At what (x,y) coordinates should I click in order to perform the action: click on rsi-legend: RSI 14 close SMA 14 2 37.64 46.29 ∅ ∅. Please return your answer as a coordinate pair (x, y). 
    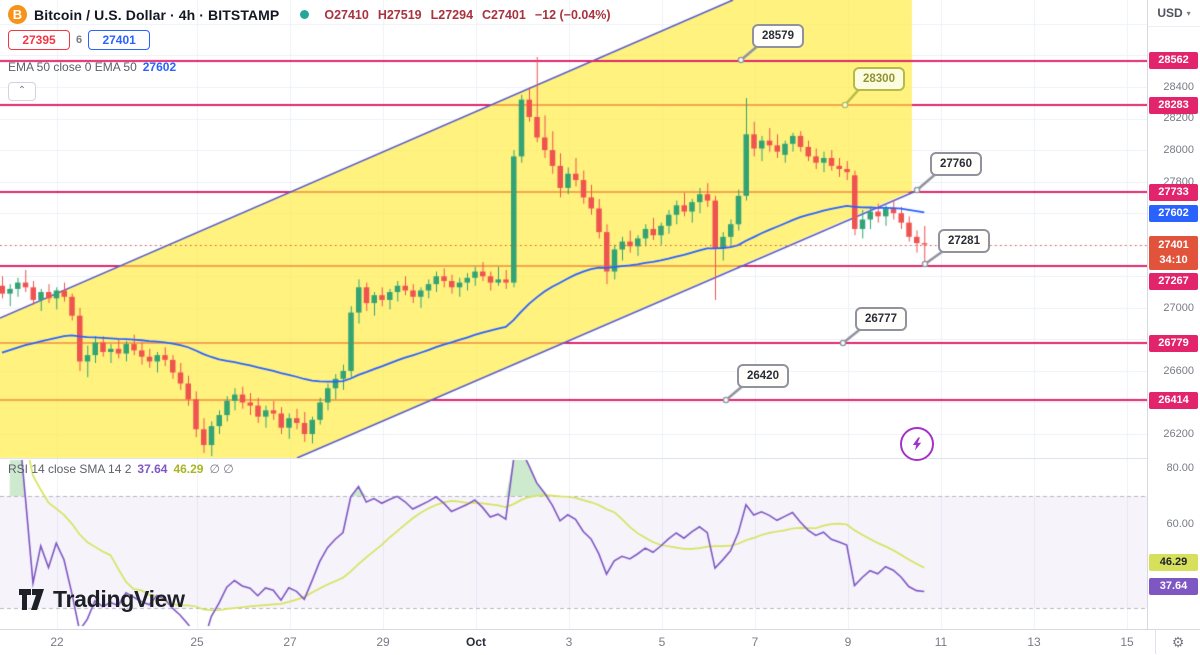
    Looking at the image, I should click on (121, 469).